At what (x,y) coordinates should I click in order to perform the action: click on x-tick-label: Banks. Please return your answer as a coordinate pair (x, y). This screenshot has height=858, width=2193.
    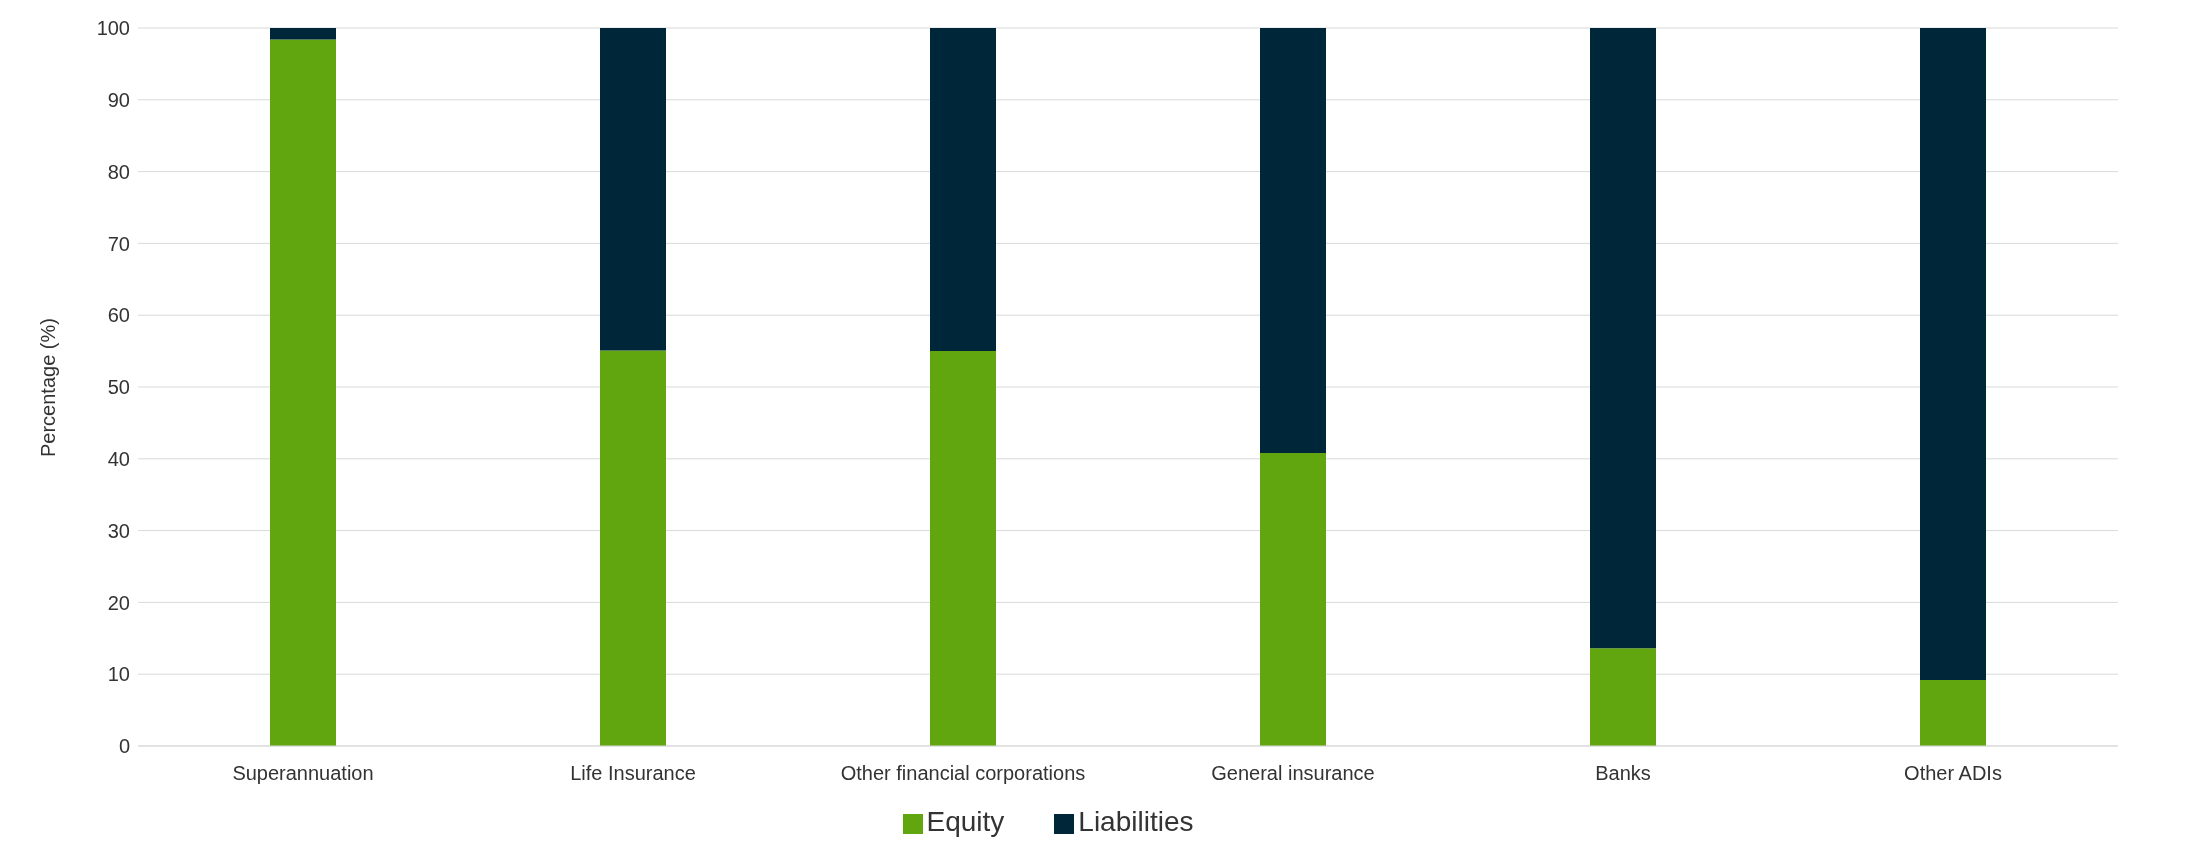
    Looking at the image, I should click on (1623, 773).